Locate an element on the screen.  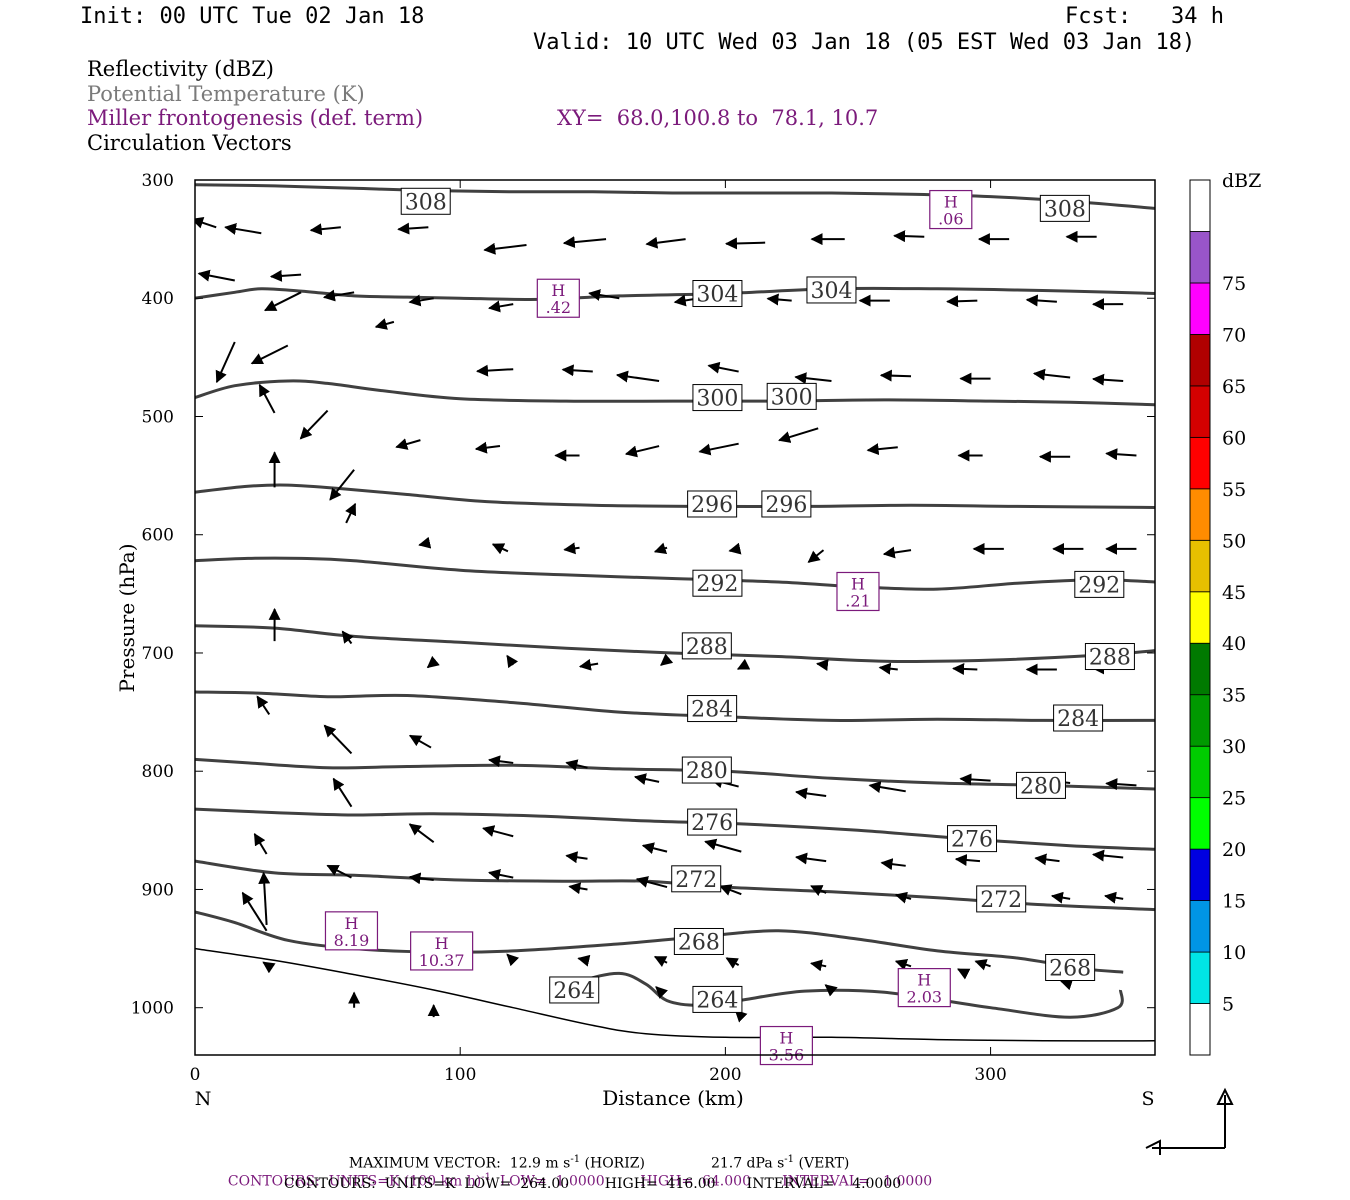
colorbar-label: 65 is located at coordinates (1234, 387).